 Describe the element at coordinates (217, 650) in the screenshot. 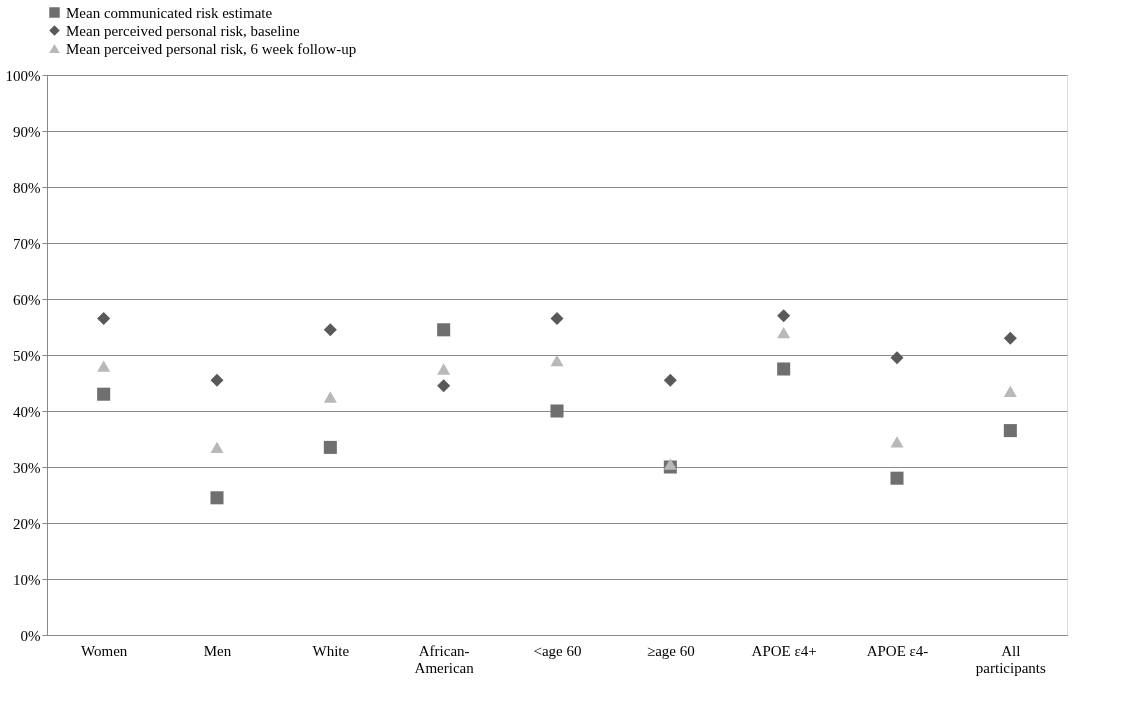

I see `x-tick-label: Men` at that location.